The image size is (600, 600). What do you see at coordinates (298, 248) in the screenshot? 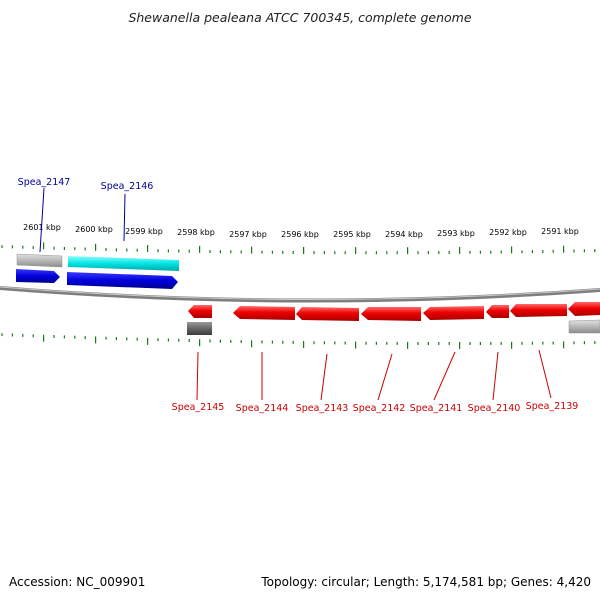
I see `scale-ticks-top` at bounding box center [298, 248].